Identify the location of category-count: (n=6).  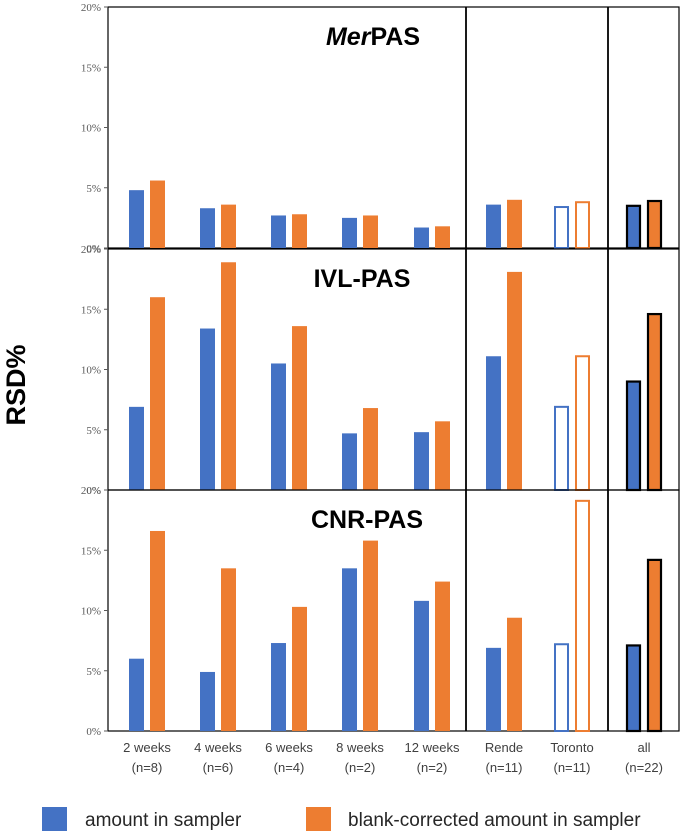
(218, 767).